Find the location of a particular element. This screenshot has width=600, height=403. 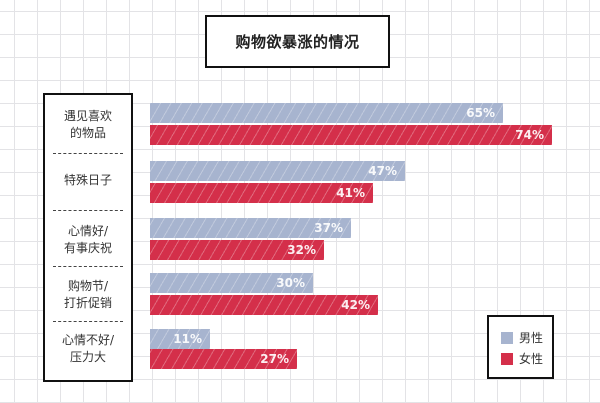

bar-value-label: 32% is located at coordinates (301, 250).